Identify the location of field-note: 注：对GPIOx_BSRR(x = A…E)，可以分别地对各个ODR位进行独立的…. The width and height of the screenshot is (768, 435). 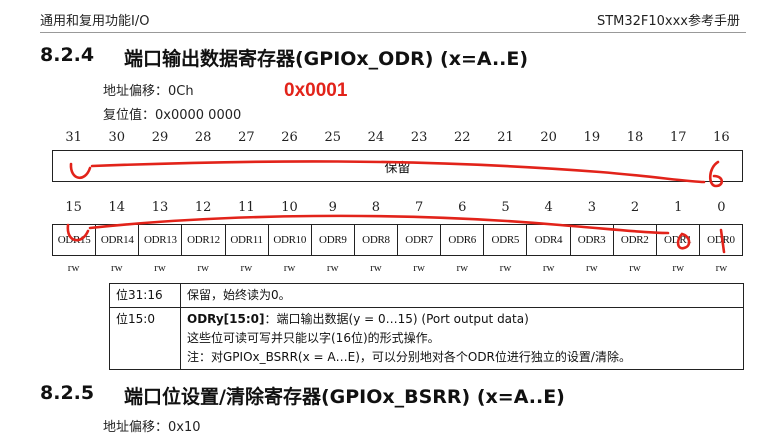
(409, 357).